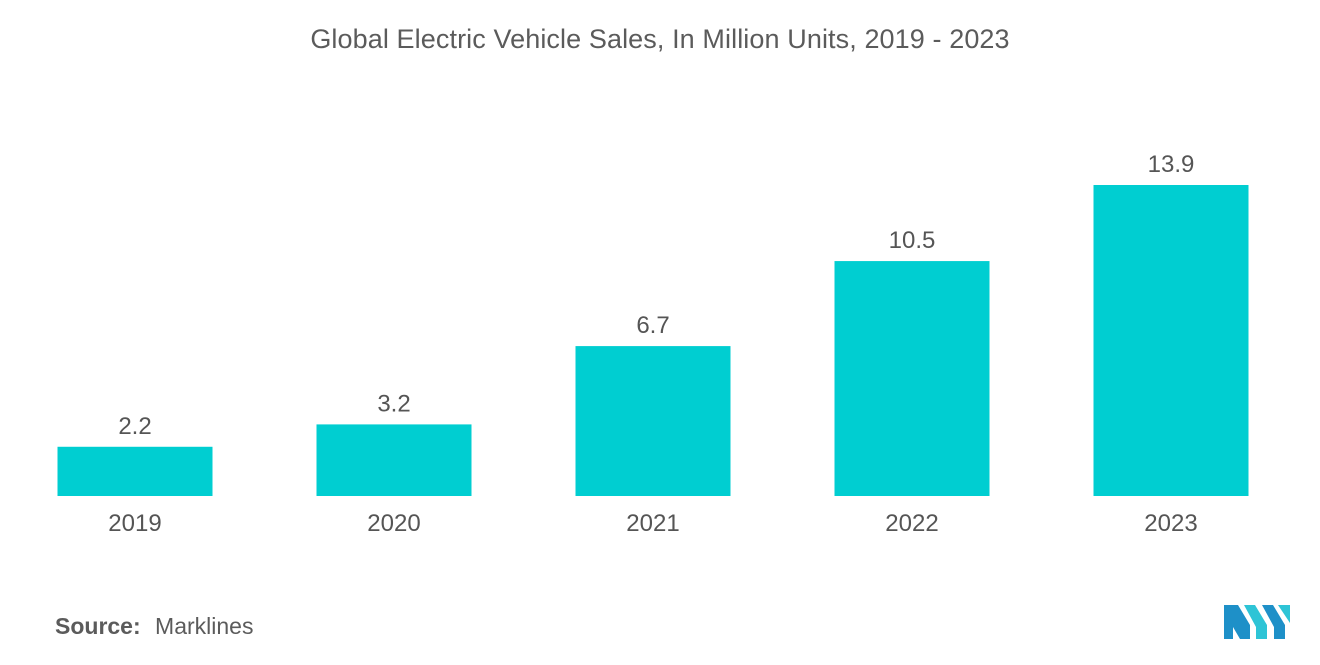  Describe the element at coordinates (135, 471) in the screenshot. I see `bar-2019` at that location.